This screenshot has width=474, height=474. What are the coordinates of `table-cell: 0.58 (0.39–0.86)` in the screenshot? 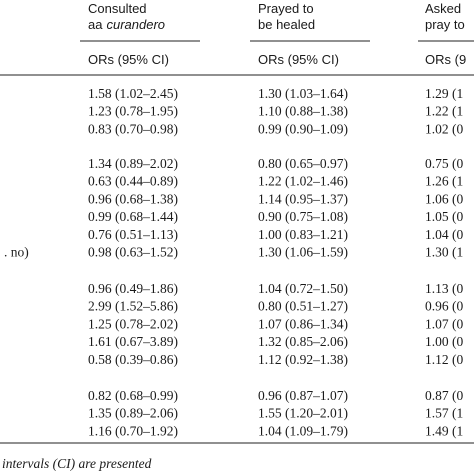 It's located at (133, 359).